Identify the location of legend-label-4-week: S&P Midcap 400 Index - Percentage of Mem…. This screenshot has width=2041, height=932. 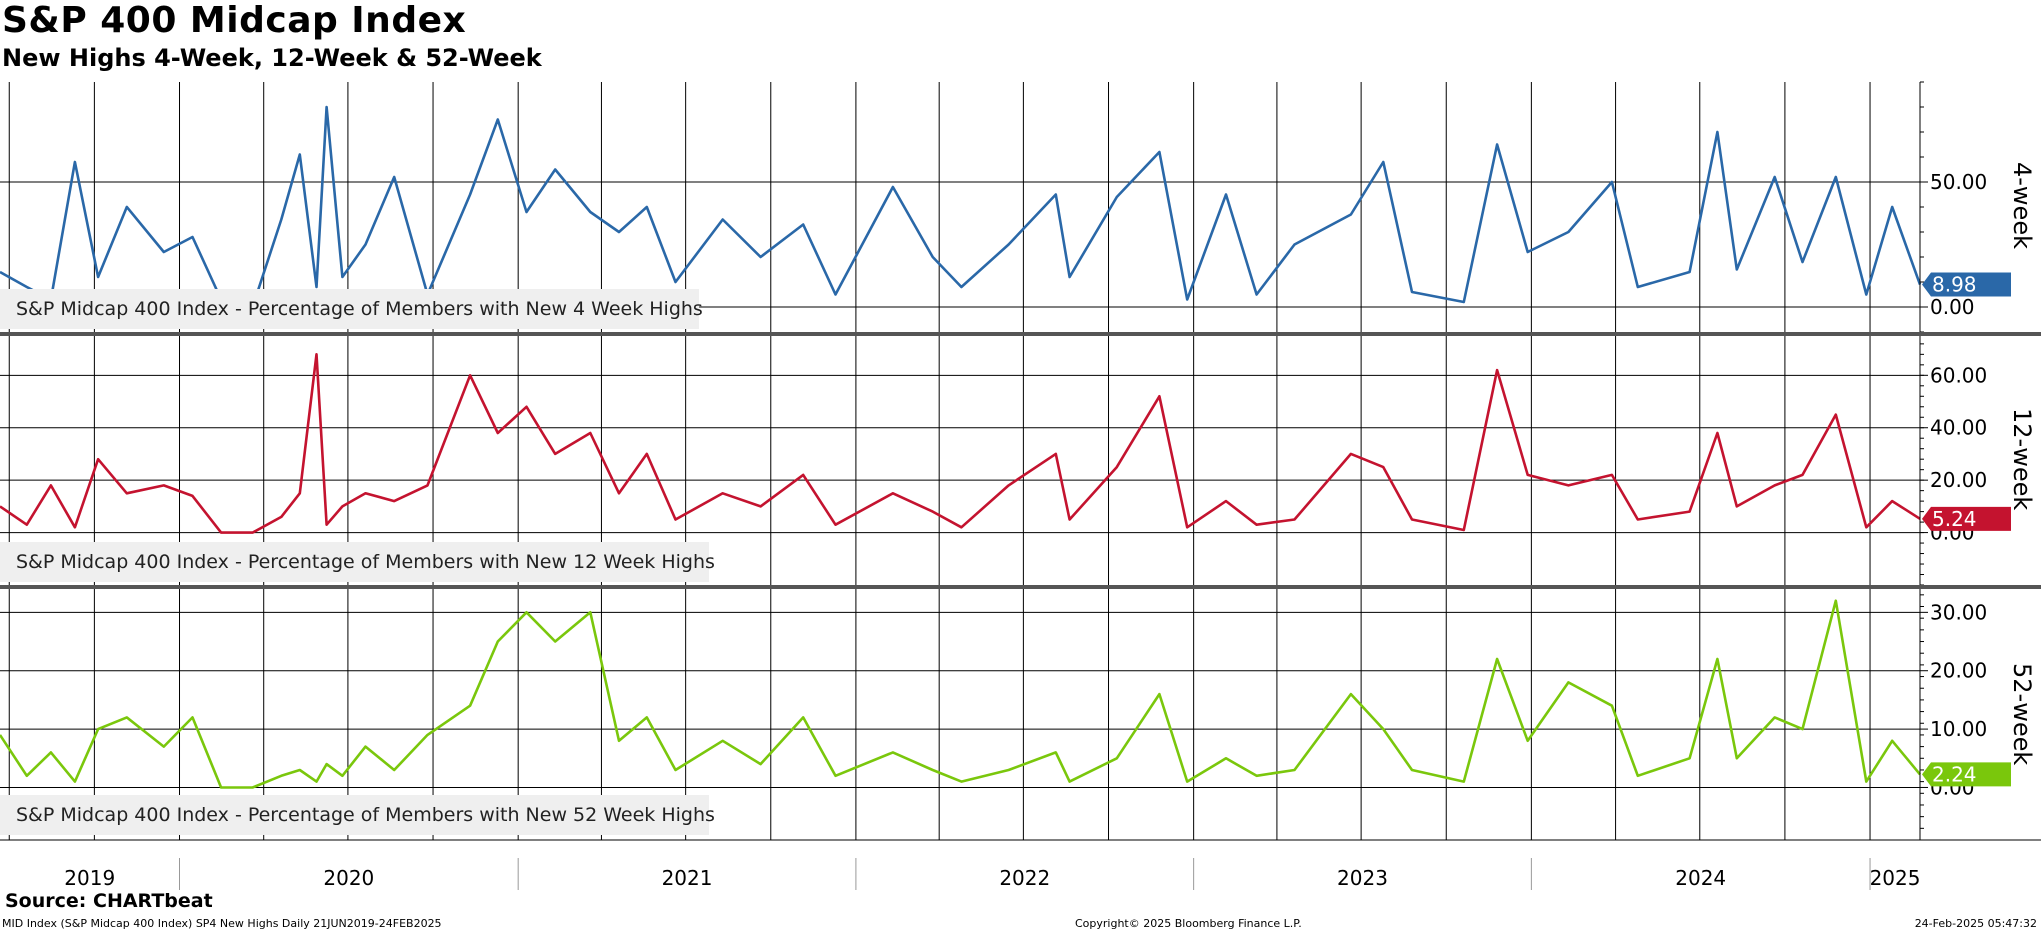
(359, 309).